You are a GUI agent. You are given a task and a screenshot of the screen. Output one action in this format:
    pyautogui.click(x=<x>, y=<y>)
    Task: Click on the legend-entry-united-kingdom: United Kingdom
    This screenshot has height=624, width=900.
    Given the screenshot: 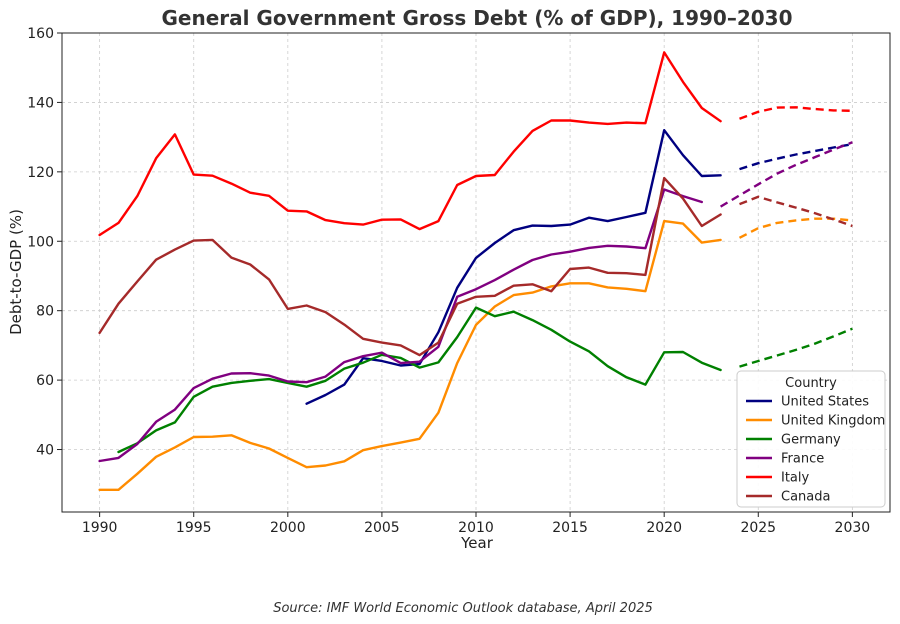 What is the action you would take?
    pyautogui.click(x=833, y=421)
    